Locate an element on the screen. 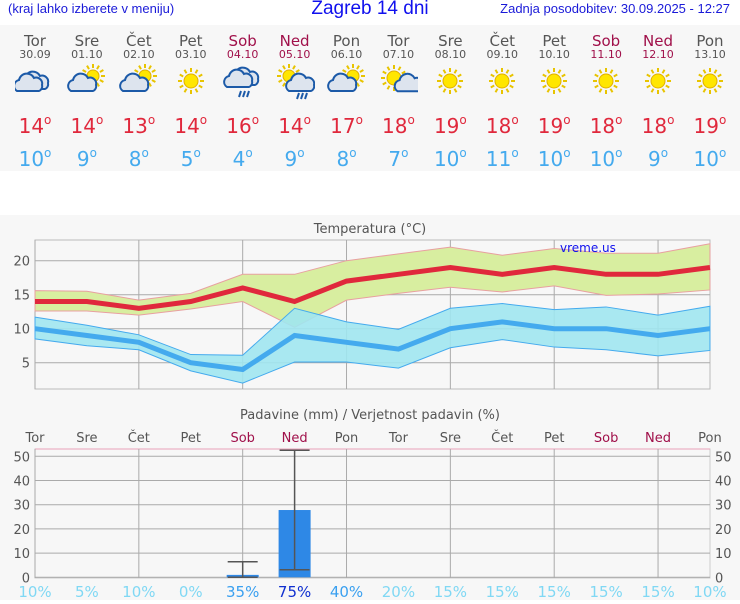 The height and width of the screenshot is (604, 740). day-date: 02.10 is located at coordinates (139, 54).